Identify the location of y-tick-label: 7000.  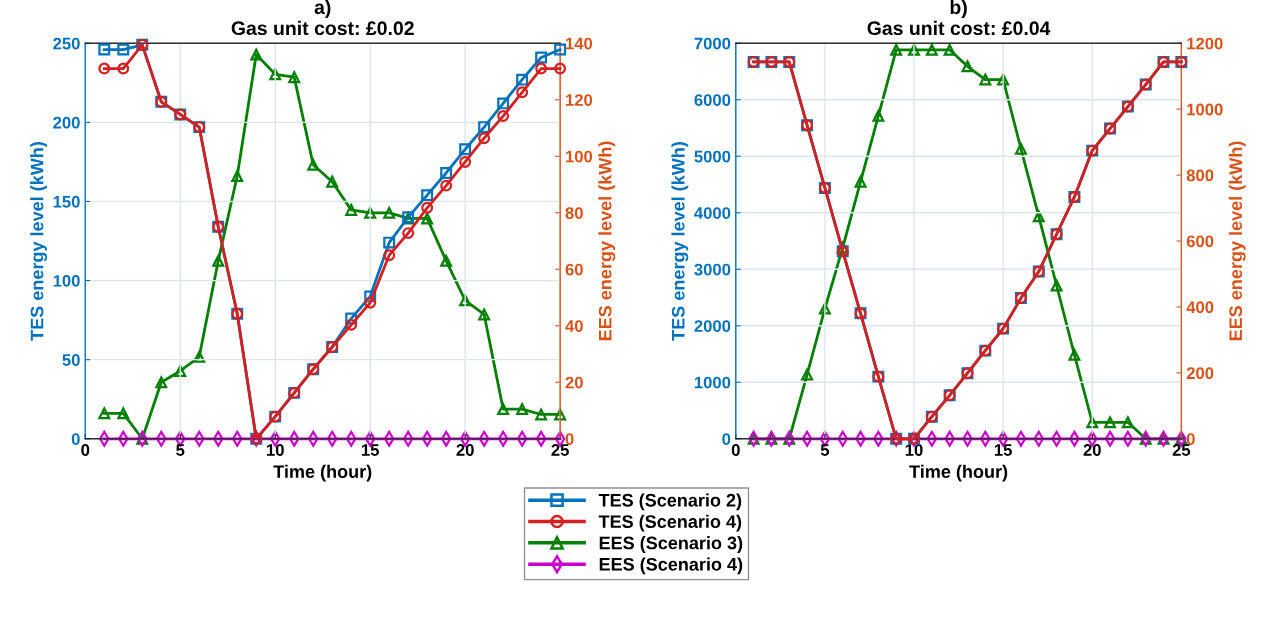
(712, 43).